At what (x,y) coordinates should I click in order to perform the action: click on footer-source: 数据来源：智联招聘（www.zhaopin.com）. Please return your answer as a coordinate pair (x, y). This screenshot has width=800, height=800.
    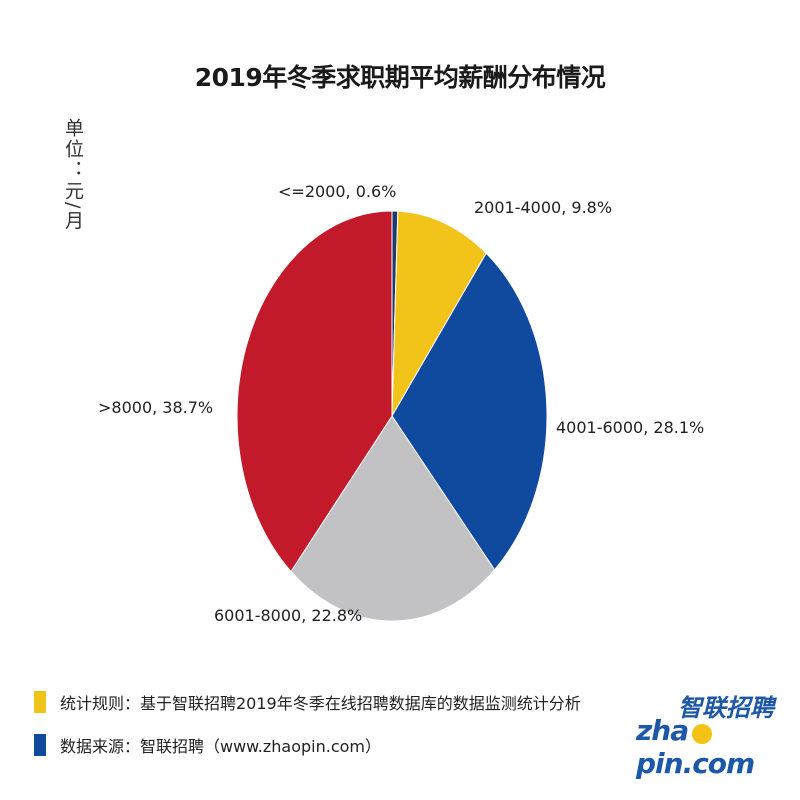
    Looking at the image, I should click on (207, 745).